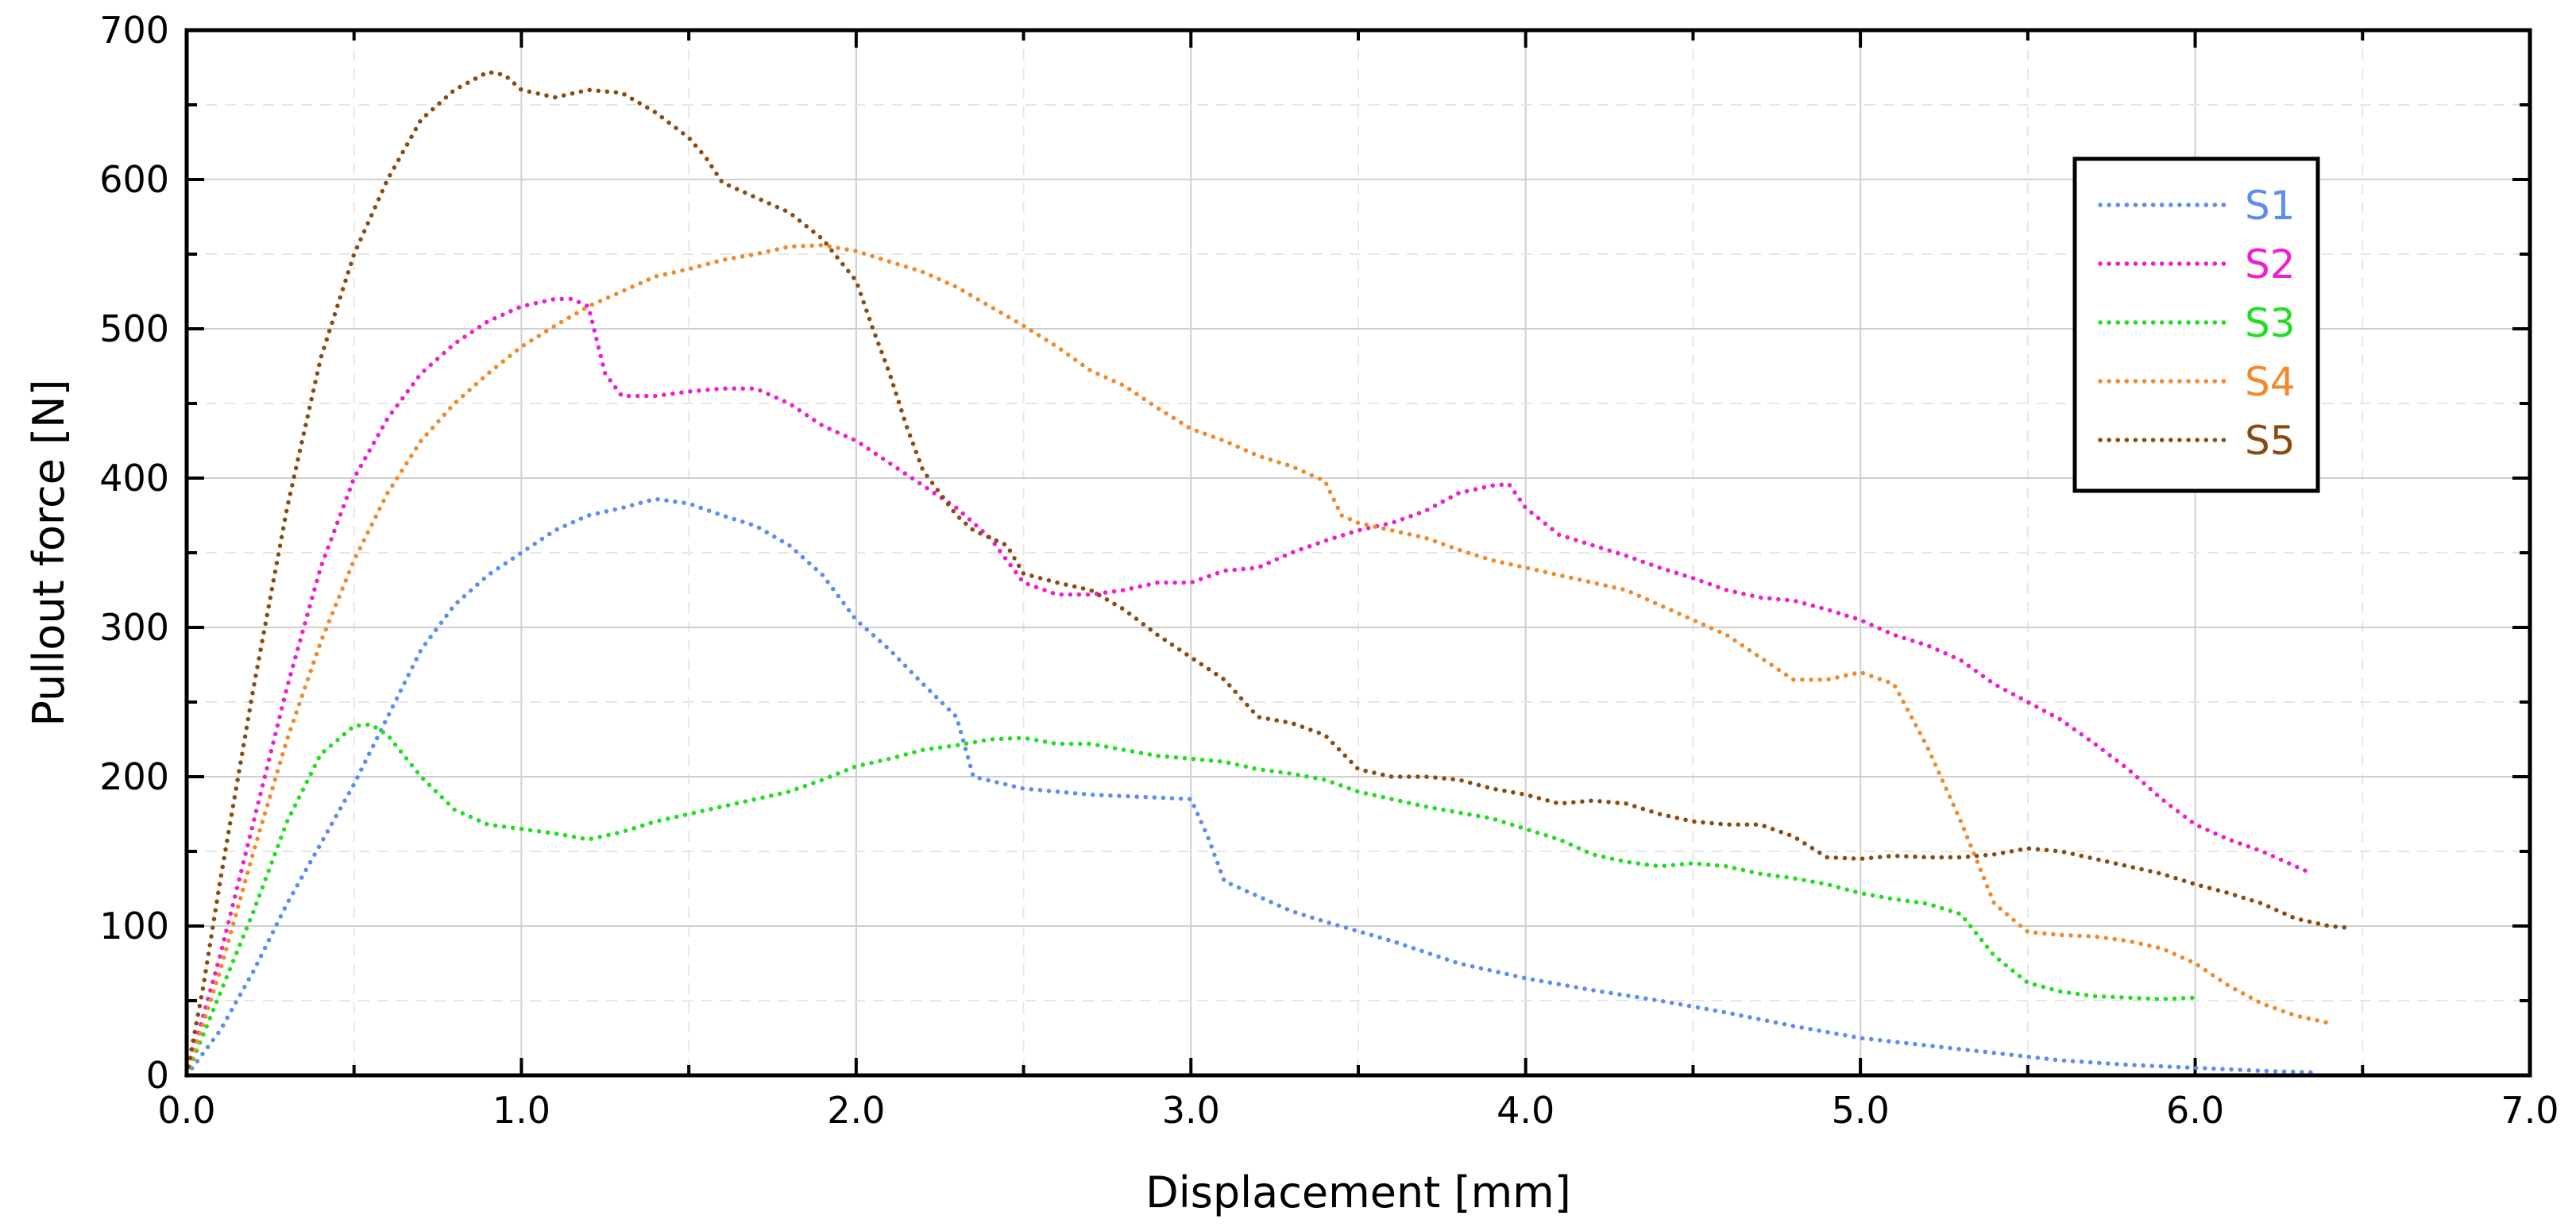 Image resolution: width=2576 pixels, height=1231 pixels. I want to click on y-tick-labels: 0 100 200 300 400 500 600 700, so click(134, 553).